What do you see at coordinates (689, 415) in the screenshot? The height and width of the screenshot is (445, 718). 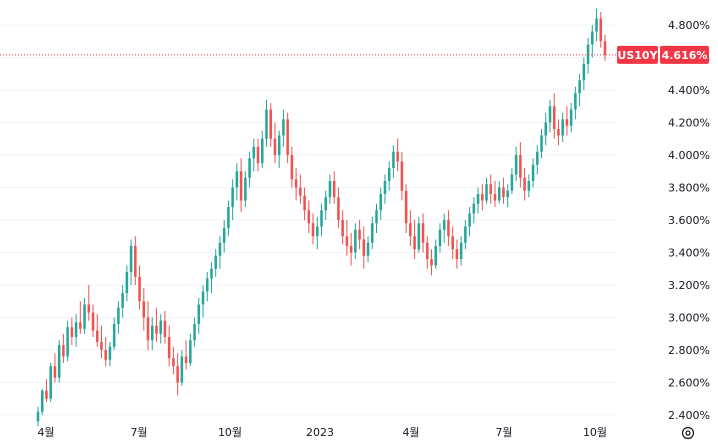 I see `y-tick-label: 2.400%` at bounding box center [689, 415].